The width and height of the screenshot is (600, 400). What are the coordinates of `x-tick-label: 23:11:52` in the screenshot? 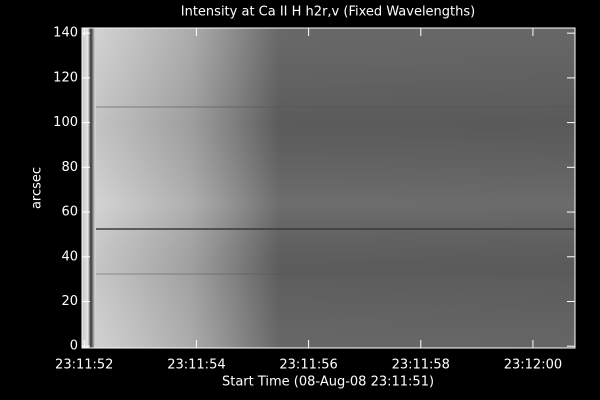 It's located at (84, 365).